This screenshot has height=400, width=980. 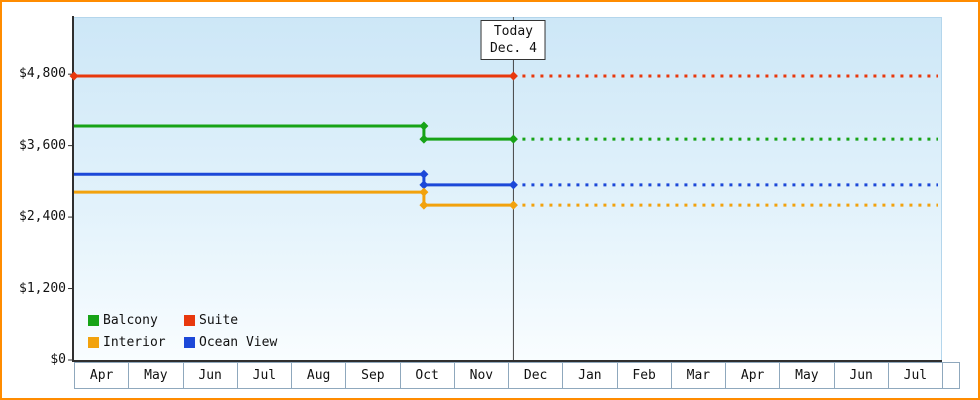 What do you see at coordinates (42, 145) in the screenshot?
I see `y-tick-label: $3,600` at bounding box center [42, 145].